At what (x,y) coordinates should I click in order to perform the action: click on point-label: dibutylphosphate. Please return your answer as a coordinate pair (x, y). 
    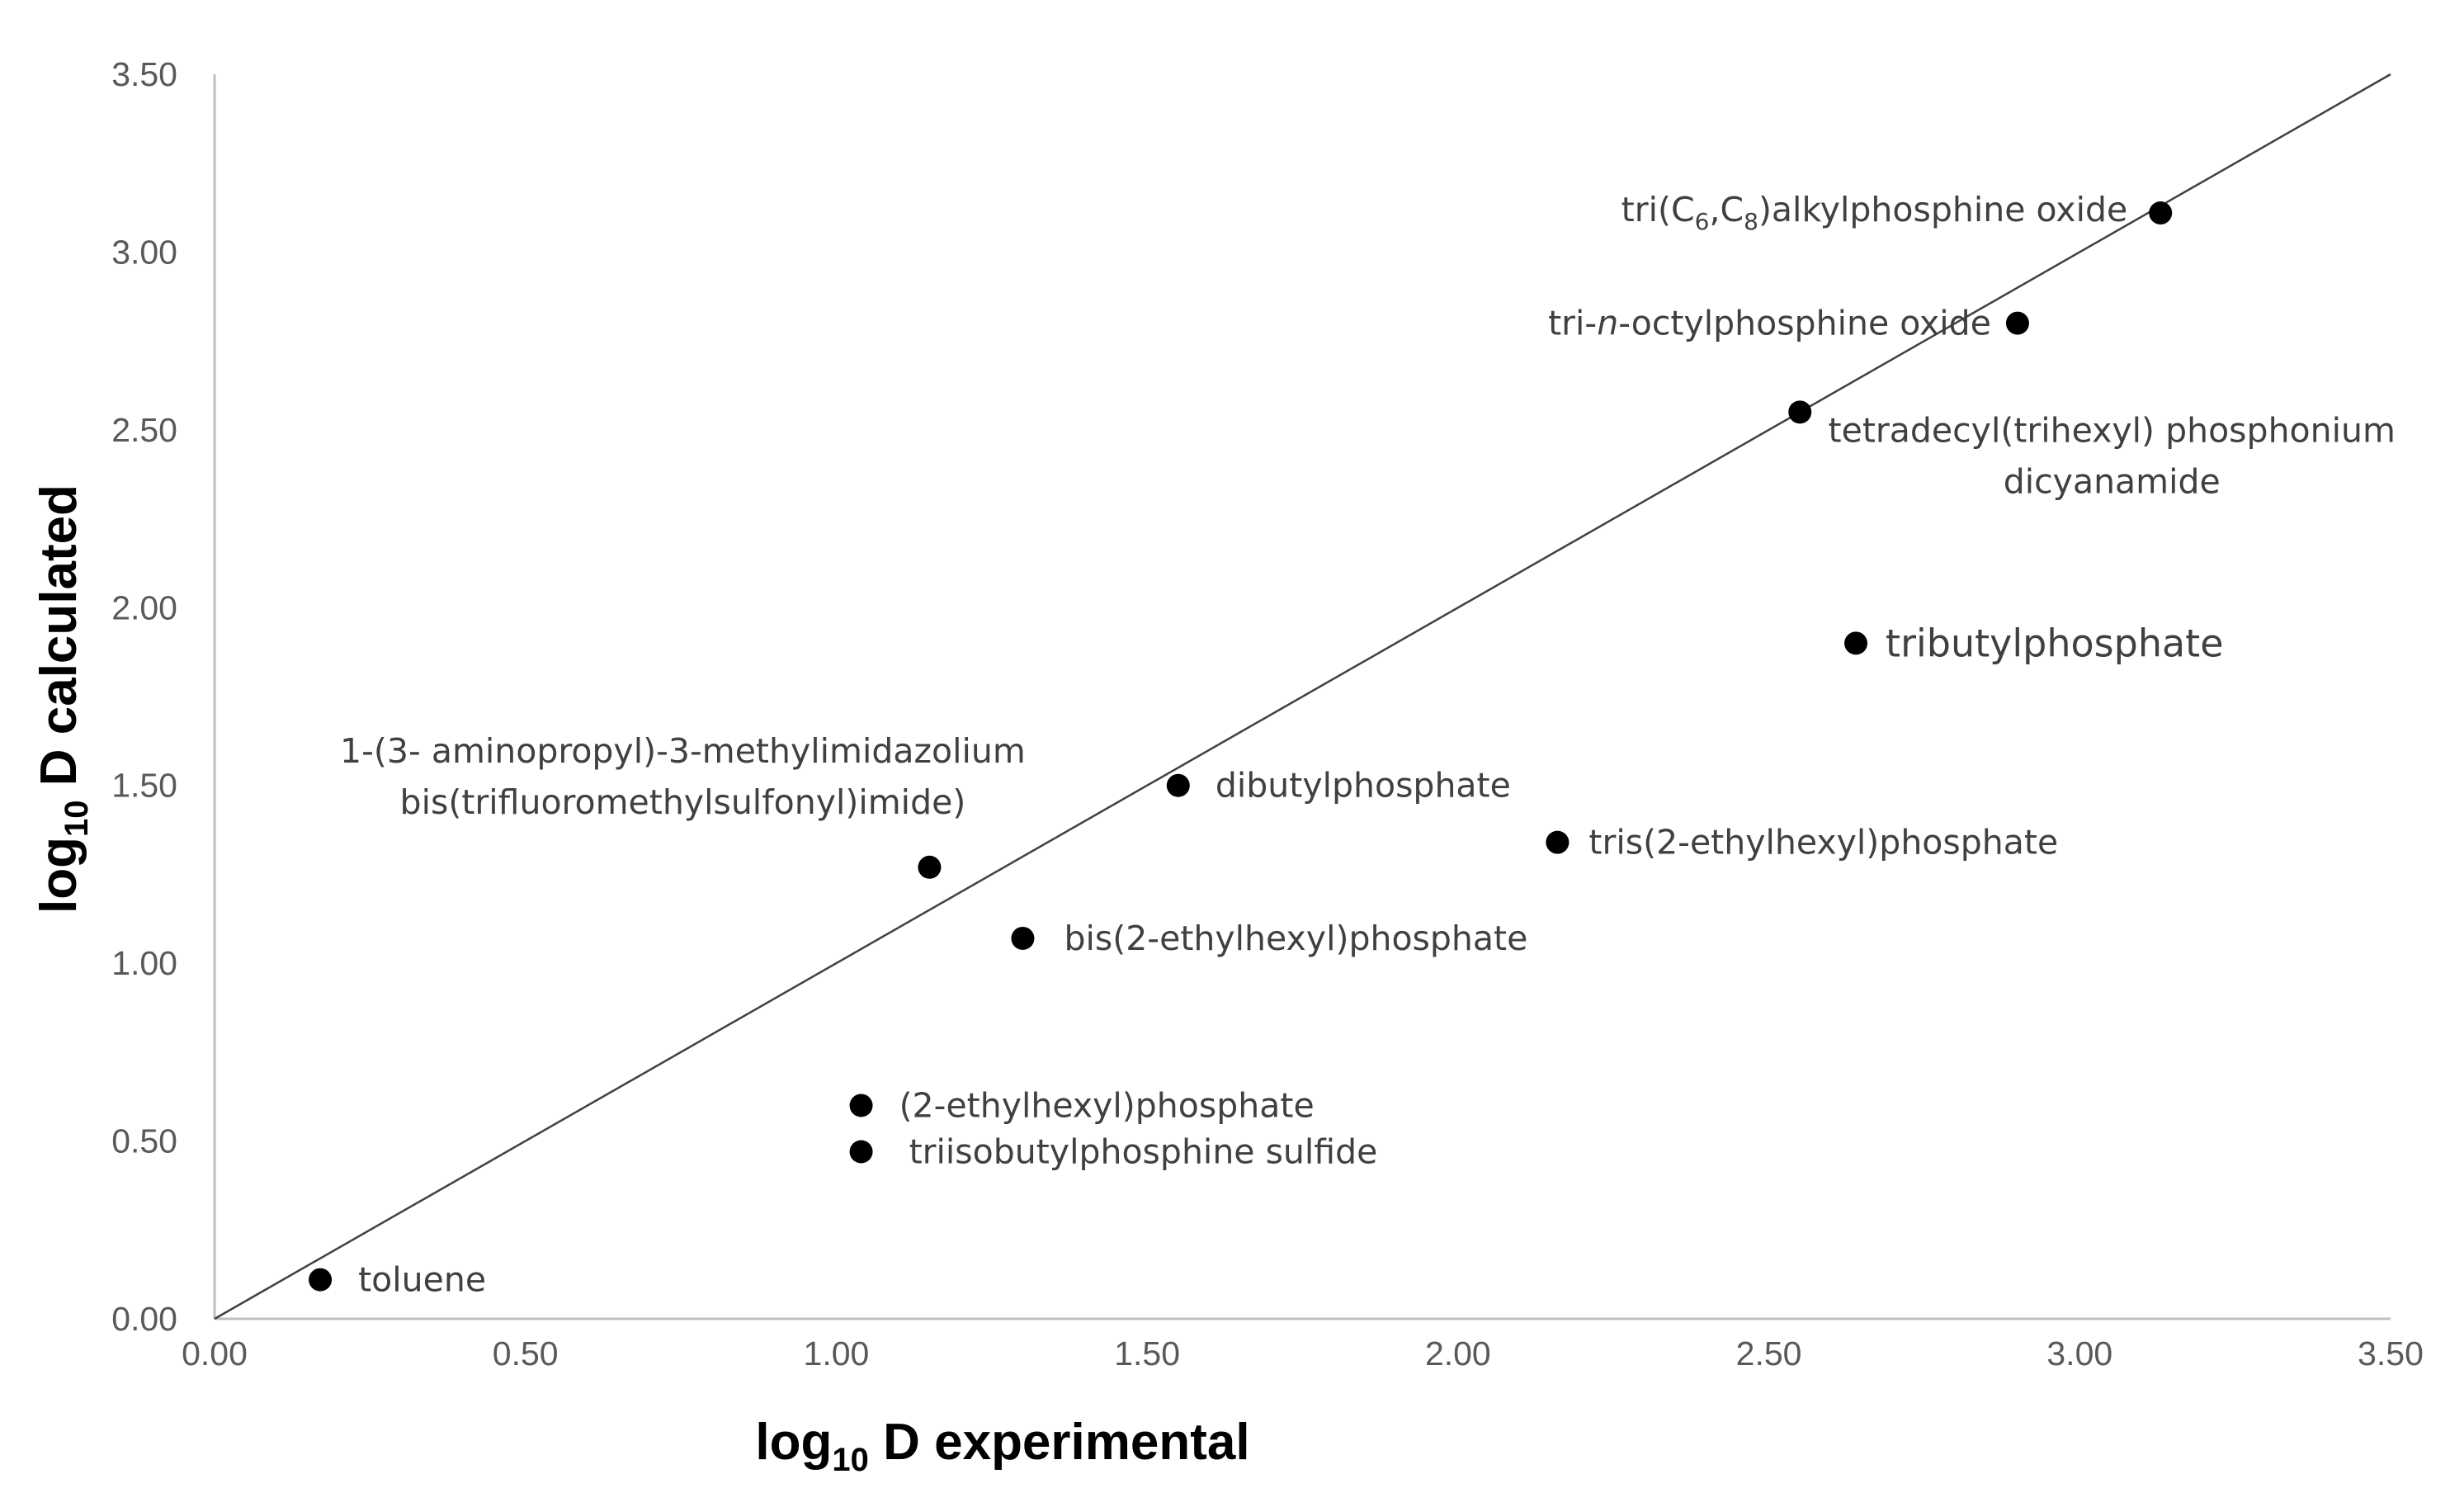
    Looking at the image, I should click on (1363, 786).